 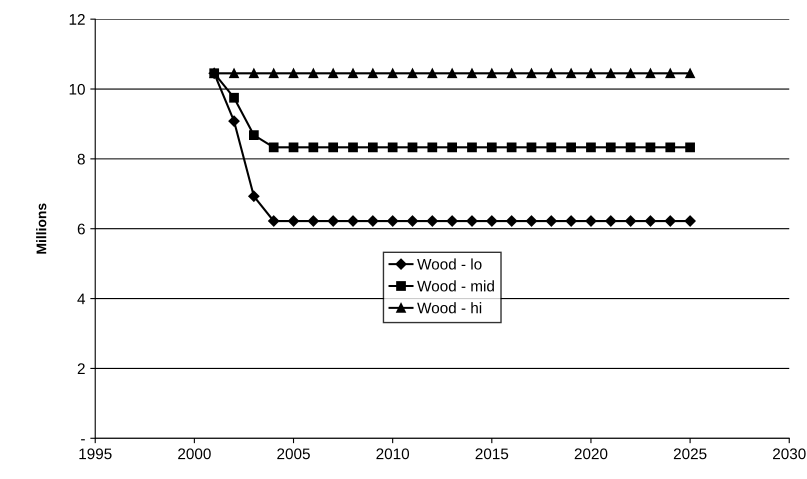 What do you see at coordinates (81, 159) in the screenshot?
I see `y-tick-label: 8` at bounding box center [81, 159].